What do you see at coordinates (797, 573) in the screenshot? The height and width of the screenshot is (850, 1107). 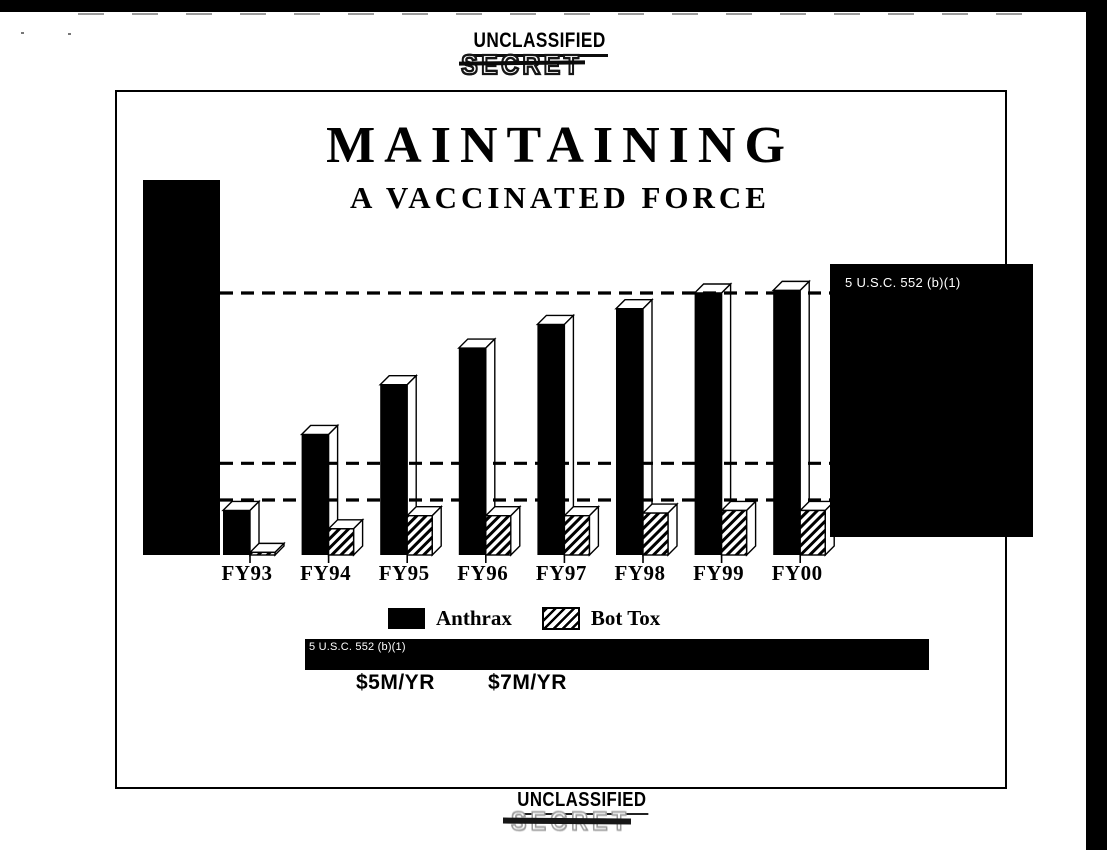 I see `category-label-fy00: FY00` at bounding box center [797, 573].